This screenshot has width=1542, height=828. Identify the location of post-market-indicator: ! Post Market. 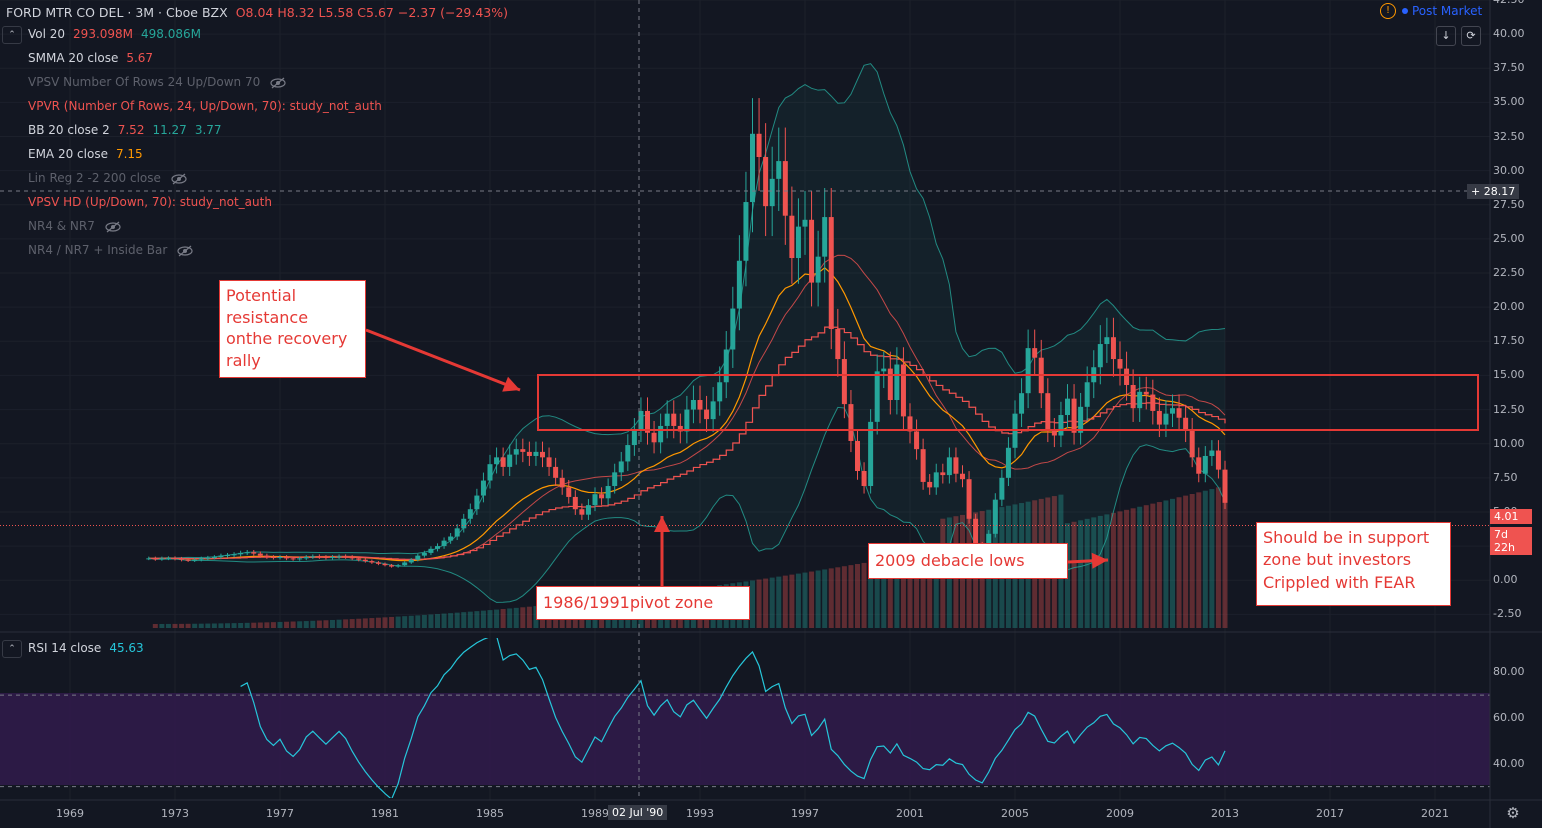
(1431, 11).